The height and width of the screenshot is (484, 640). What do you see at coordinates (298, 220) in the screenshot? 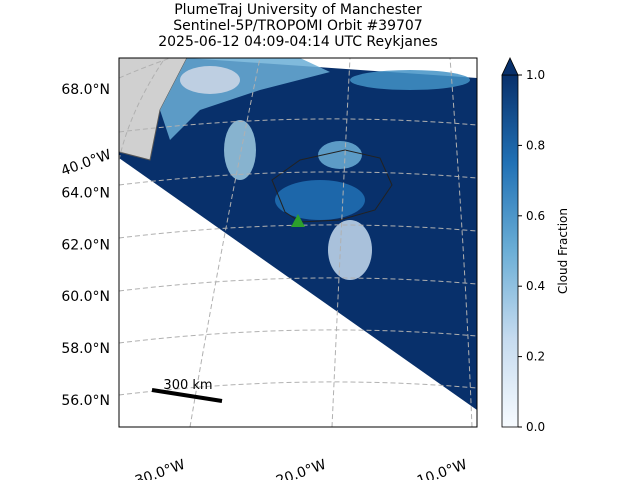
I see `volcano-marker` at bounding box center [298, 220].